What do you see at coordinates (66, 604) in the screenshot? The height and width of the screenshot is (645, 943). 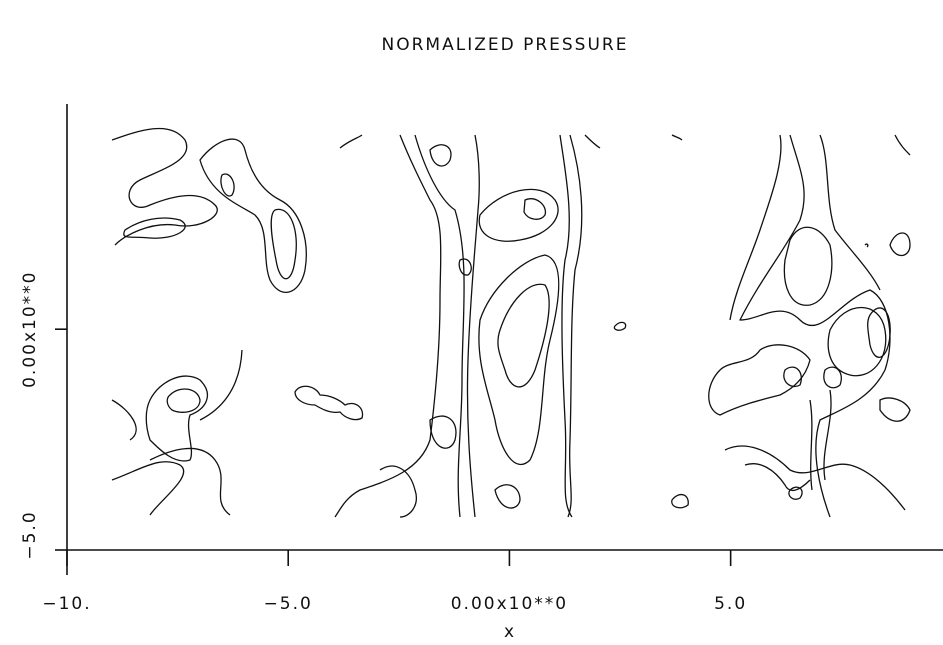 I see `x-tick-label: −10.` at bounding box center [66, 604].